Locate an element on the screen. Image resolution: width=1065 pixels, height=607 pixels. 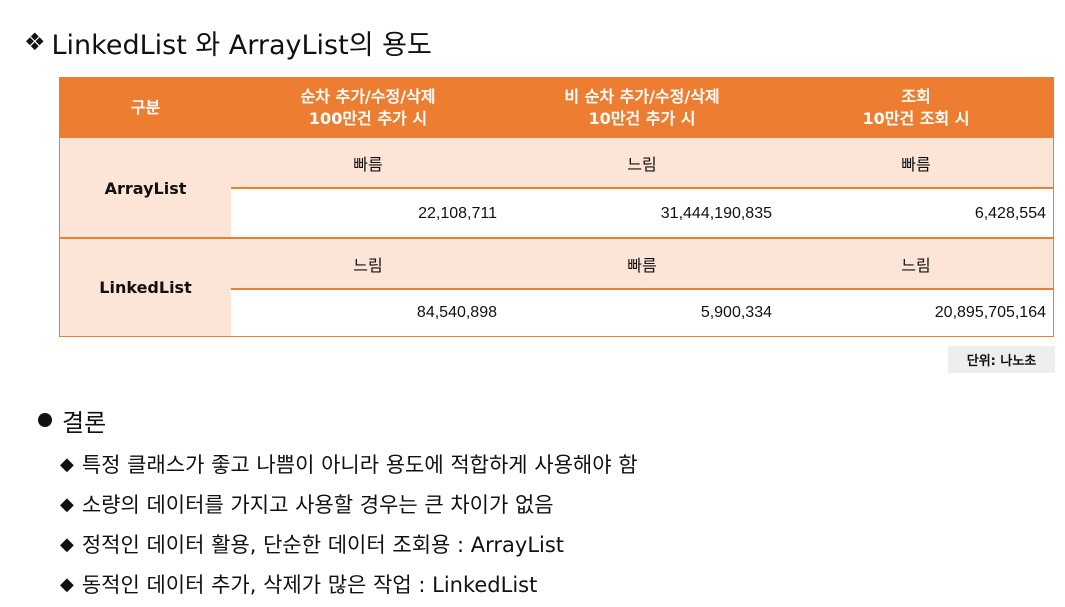
header-nonsequential: 비 순차 추가/수정/삭제 10만건 추가 시 is located at coordinates (642, 108).